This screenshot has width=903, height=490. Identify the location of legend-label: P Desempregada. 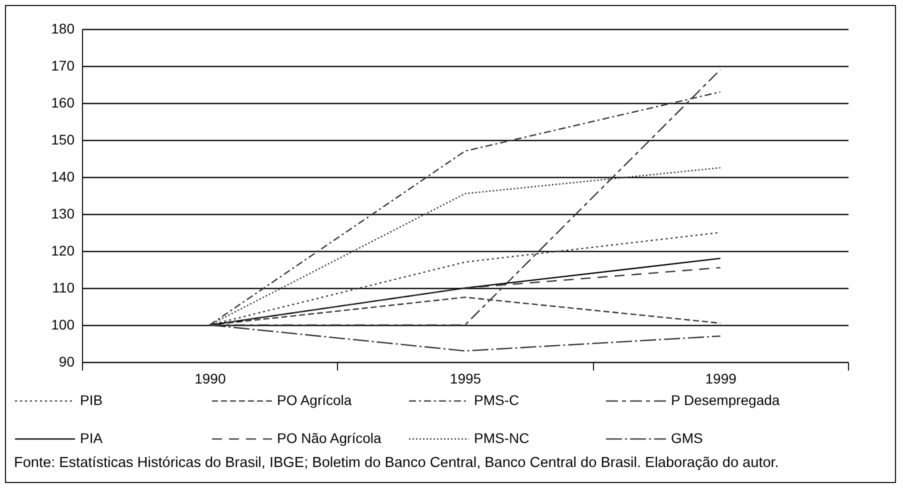
(725, 400).